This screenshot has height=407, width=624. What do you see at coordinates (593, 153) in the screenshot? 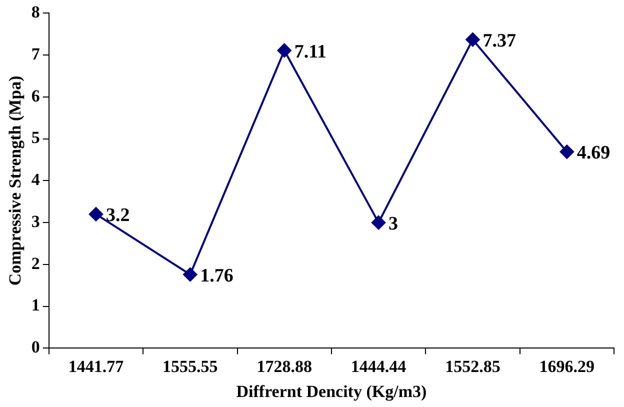
I see `data-label: 4.69` at bounding box center [593, 153].